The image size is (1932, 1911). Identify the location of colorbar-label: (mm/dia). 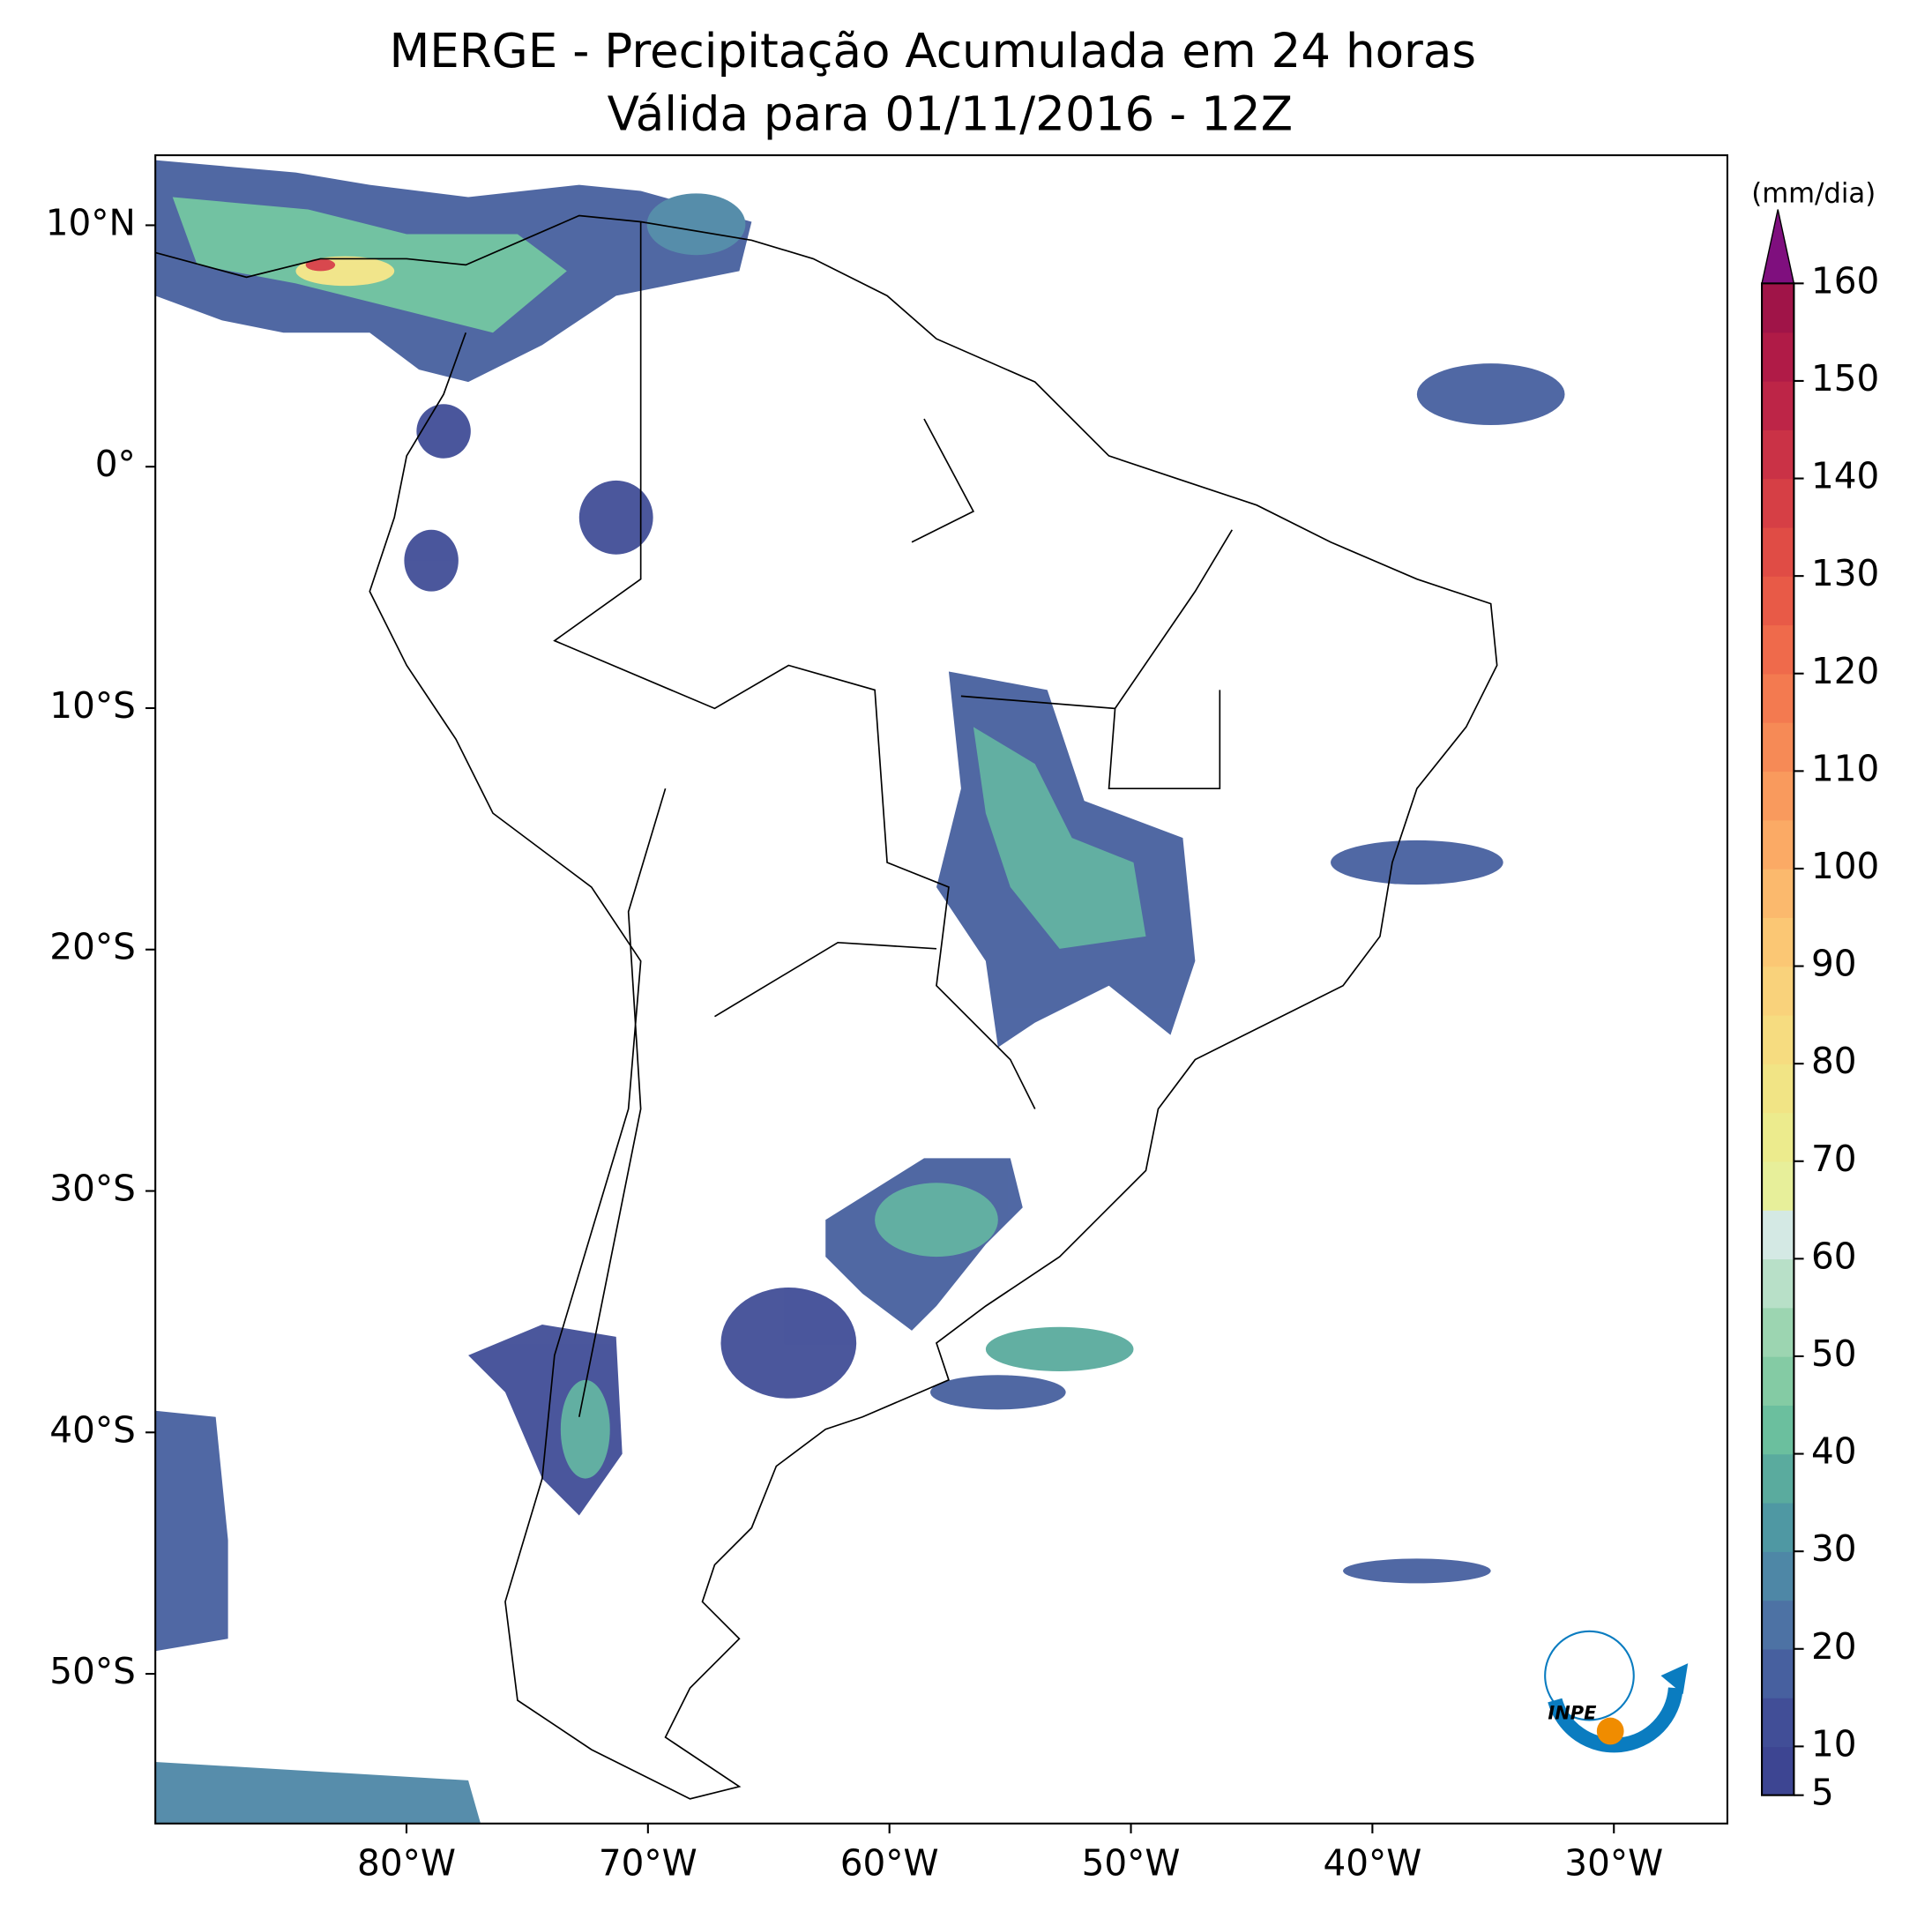
(1813, 193).